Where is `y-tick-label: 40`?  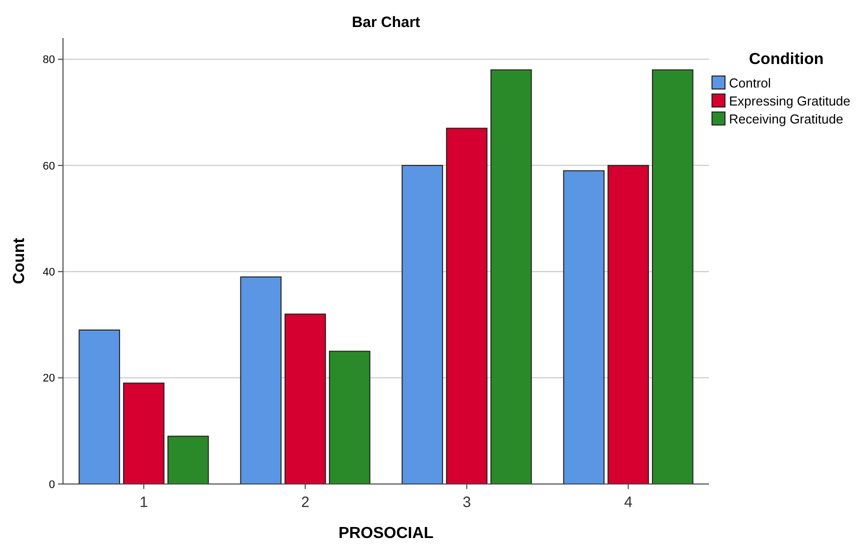 y-tick-label: 40 is located at coordinates (48, 272).